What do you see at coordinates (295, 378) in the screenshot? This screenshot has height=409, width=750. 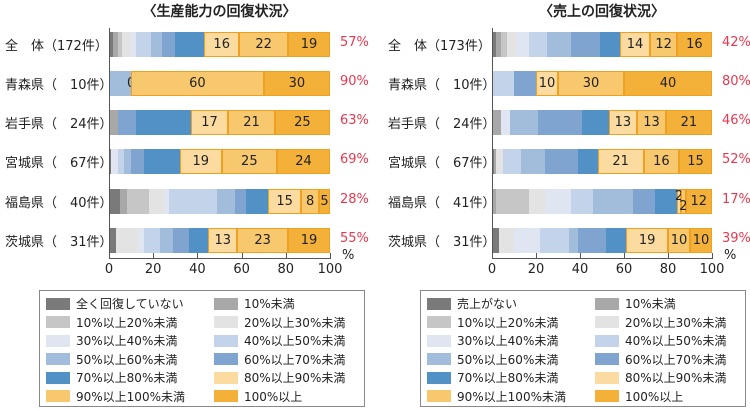 I see `legend-label: 80%以上90%未満` at bounding box center [295, 378].